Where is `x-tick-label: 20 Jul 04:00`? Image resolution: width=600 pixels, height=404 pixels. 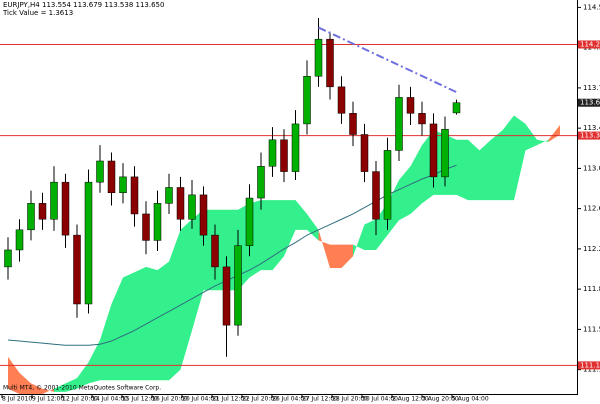
x-tick-label: 20 Jul 04:00 is located at coordinates (200, 399).